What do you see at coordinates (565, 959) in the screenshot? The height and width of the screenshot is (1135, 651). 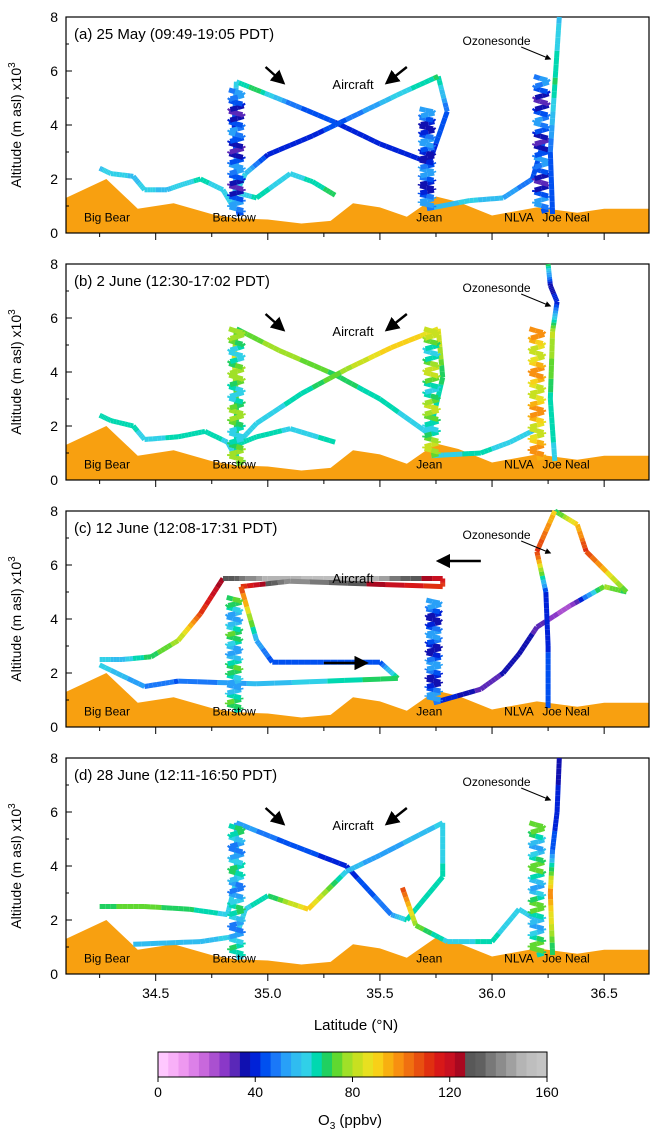 I see `site-label: Joe Neal` at bounding box center [565, 959].